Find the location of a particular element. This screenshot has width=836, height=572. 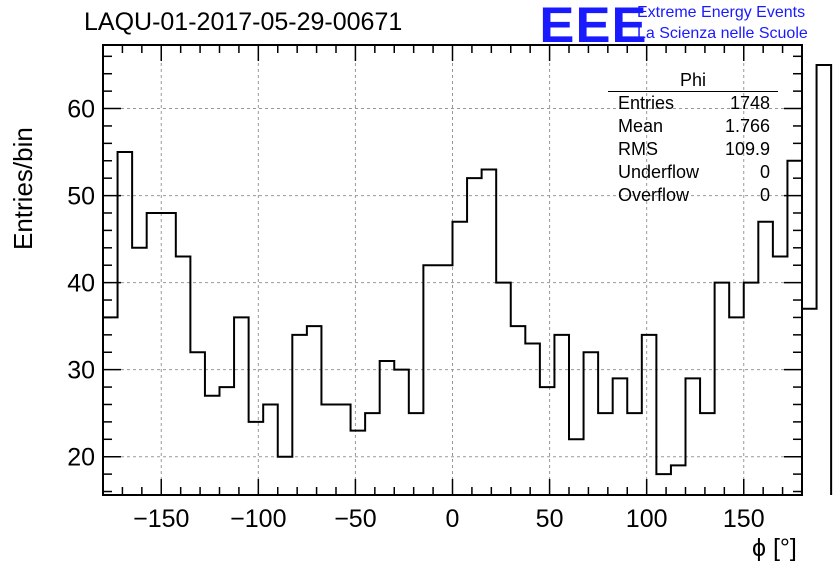

x-tick-label: 0 is located at coordinates (453, 519).